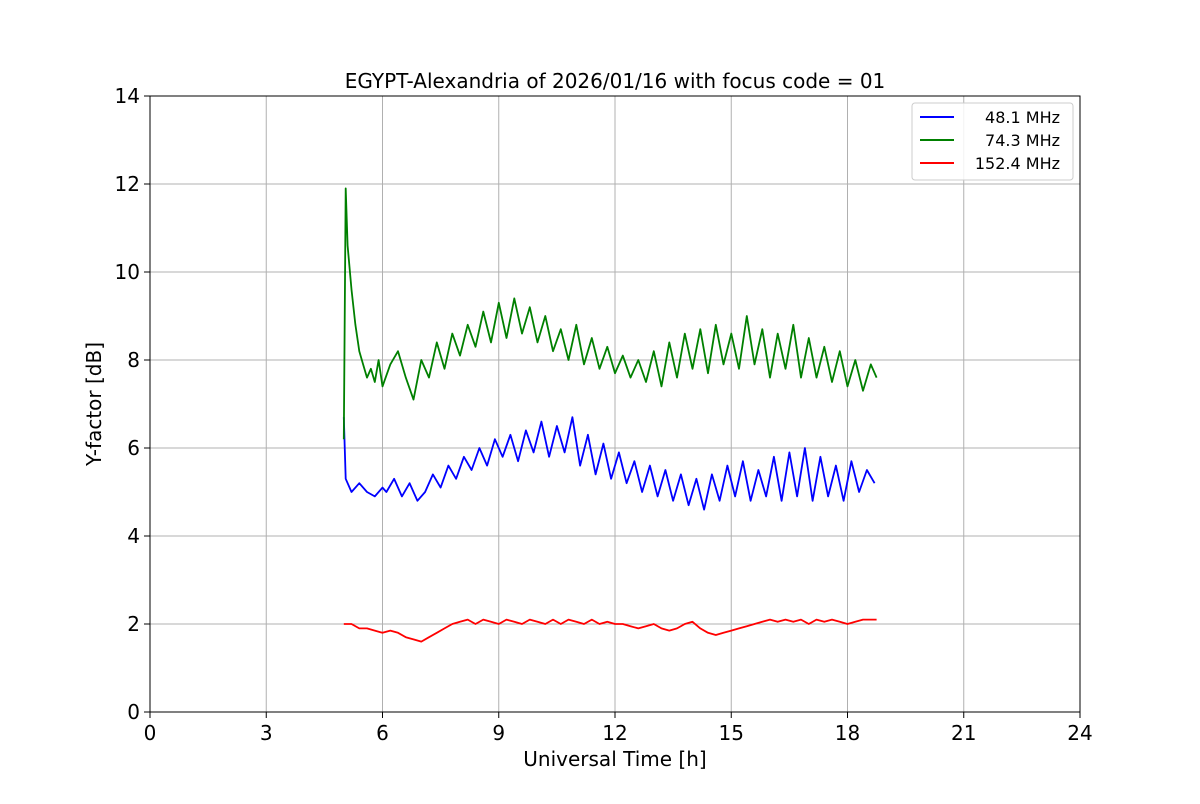 This screenshot has width=1200, height=804. What do you see at coordinates (133, 536) in the screenshot?
I see `y-tick-label: 4` at bounding box center [133, 536].